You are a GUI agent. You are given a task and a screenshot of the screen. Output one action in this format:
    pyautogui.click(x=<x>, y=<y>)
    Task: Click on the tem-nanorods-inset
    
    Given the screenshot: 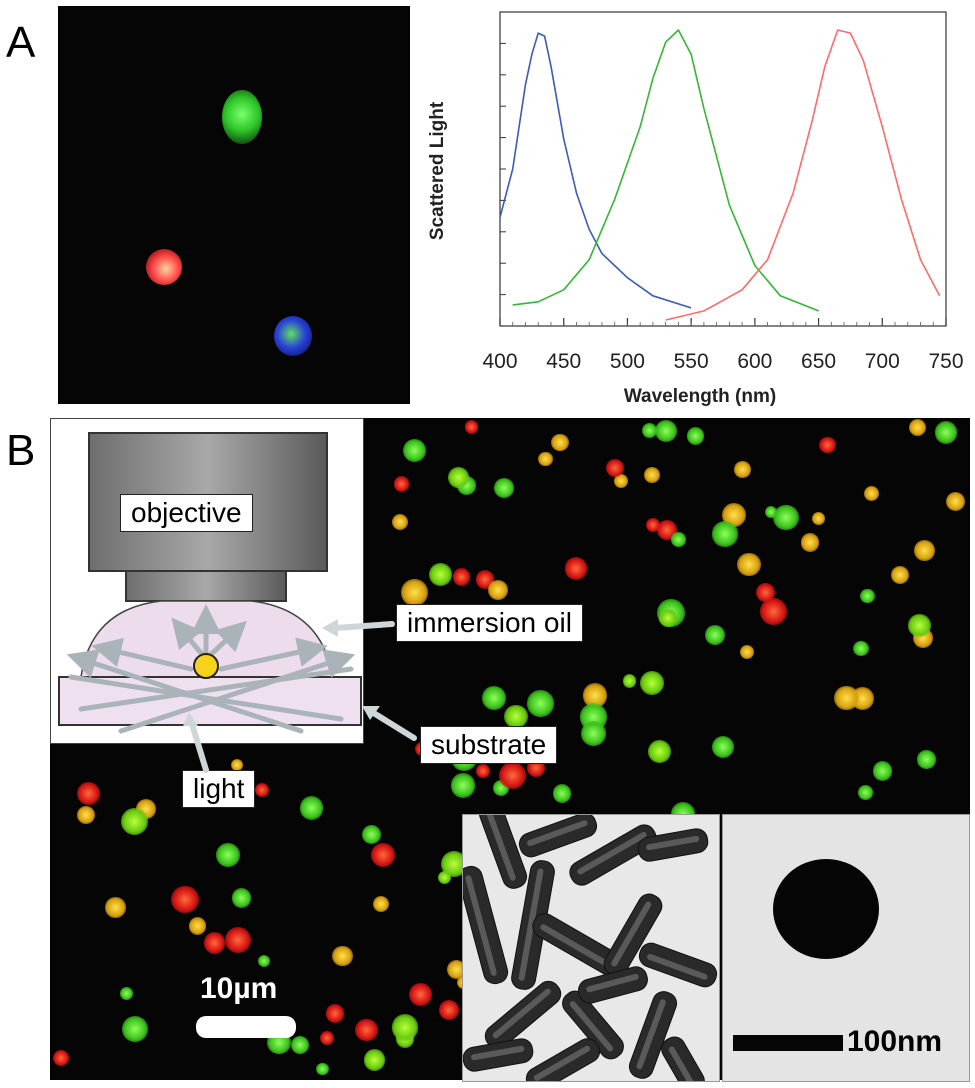 What is the action you would take?
    pyautogui.click(x=591, y=948)
    